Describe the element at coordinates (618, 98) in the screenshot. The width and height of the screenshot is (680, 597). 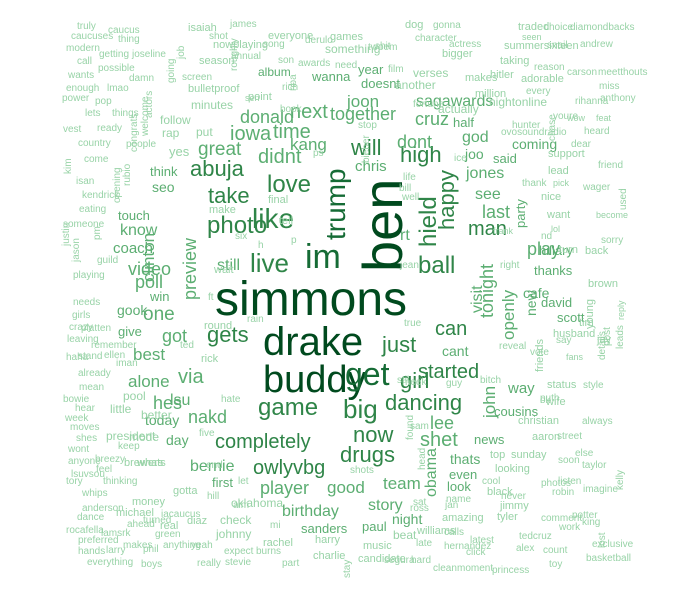
I see `word-anthony: anthony` at that location.